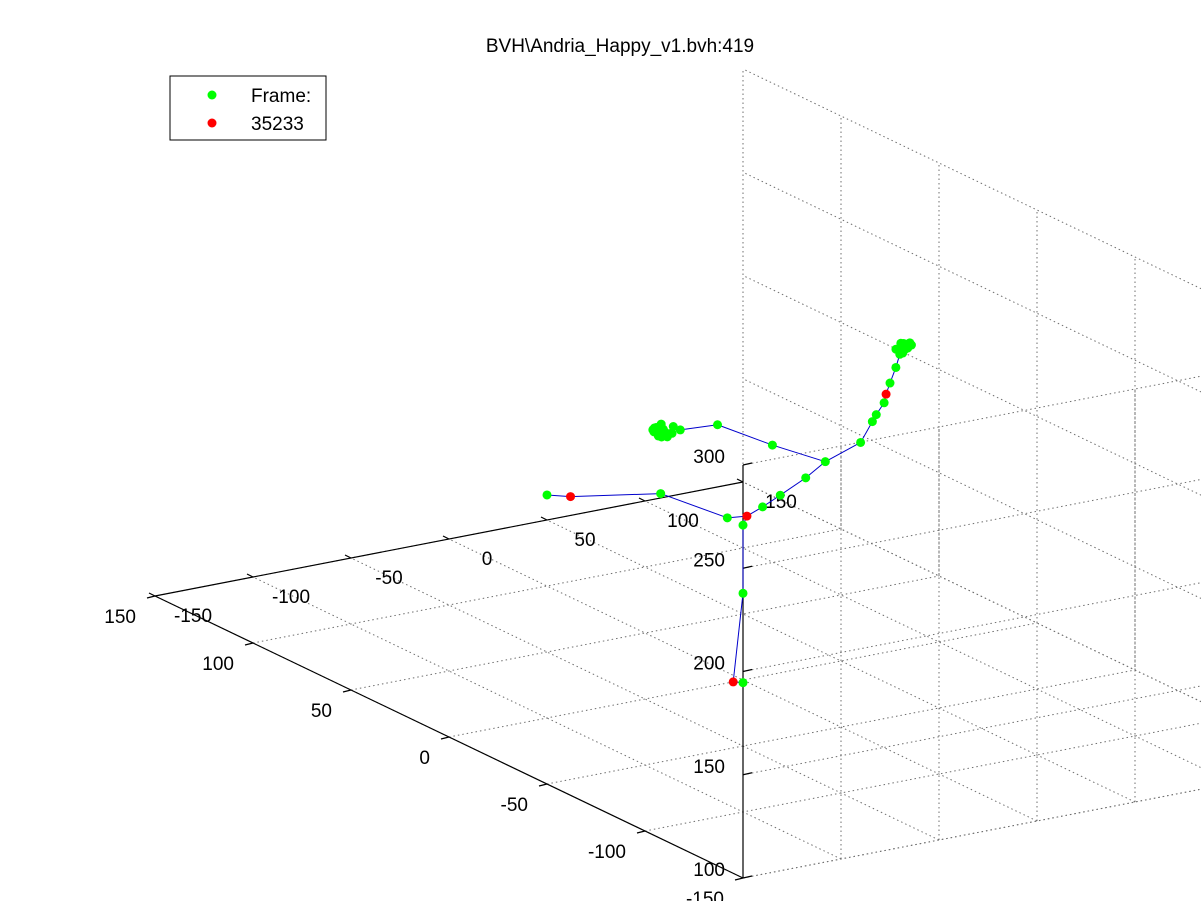 This screenshot has height=901, width=1201. Describe the element at coordinates (277, 124) in the screenshot. I see `legend-label-count: 35233` at that location.